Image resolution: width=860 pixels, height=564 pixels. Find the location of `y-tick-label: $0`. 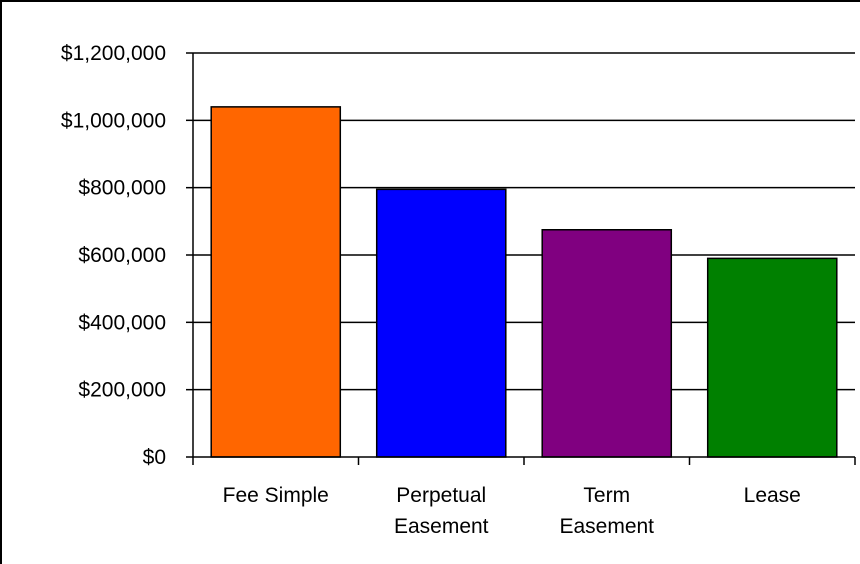

y-tick-label: $0 is located at coordinates (154, 457).